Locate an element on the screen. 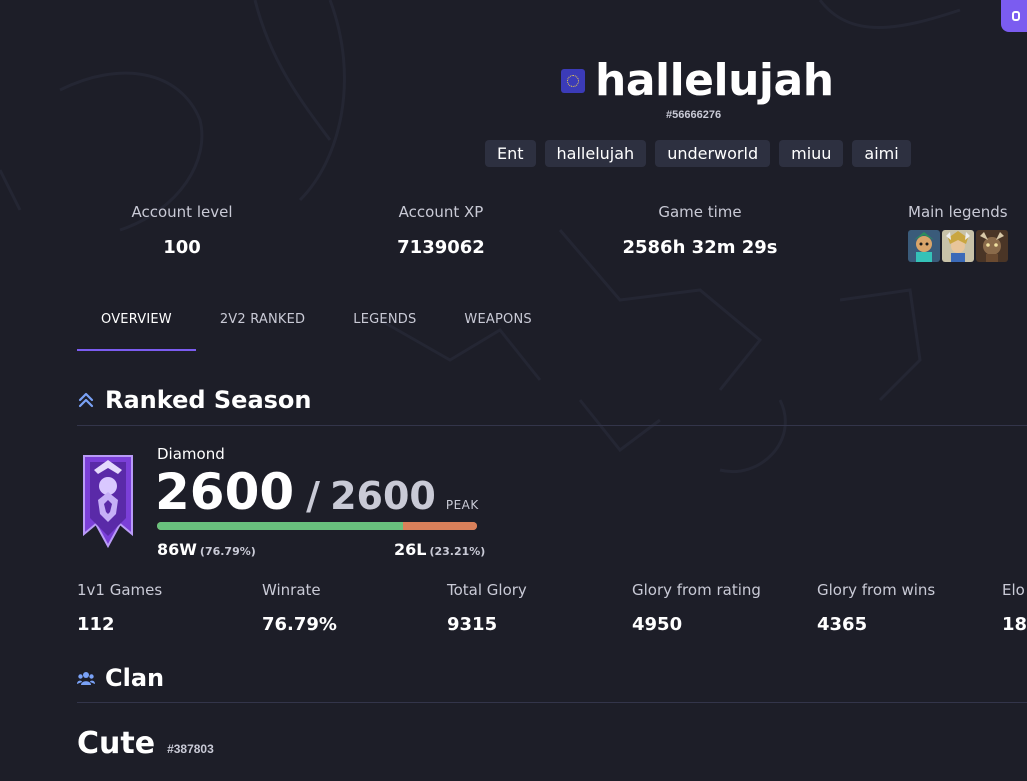  stat-value: 9315 is located at coordinates (472, 624).